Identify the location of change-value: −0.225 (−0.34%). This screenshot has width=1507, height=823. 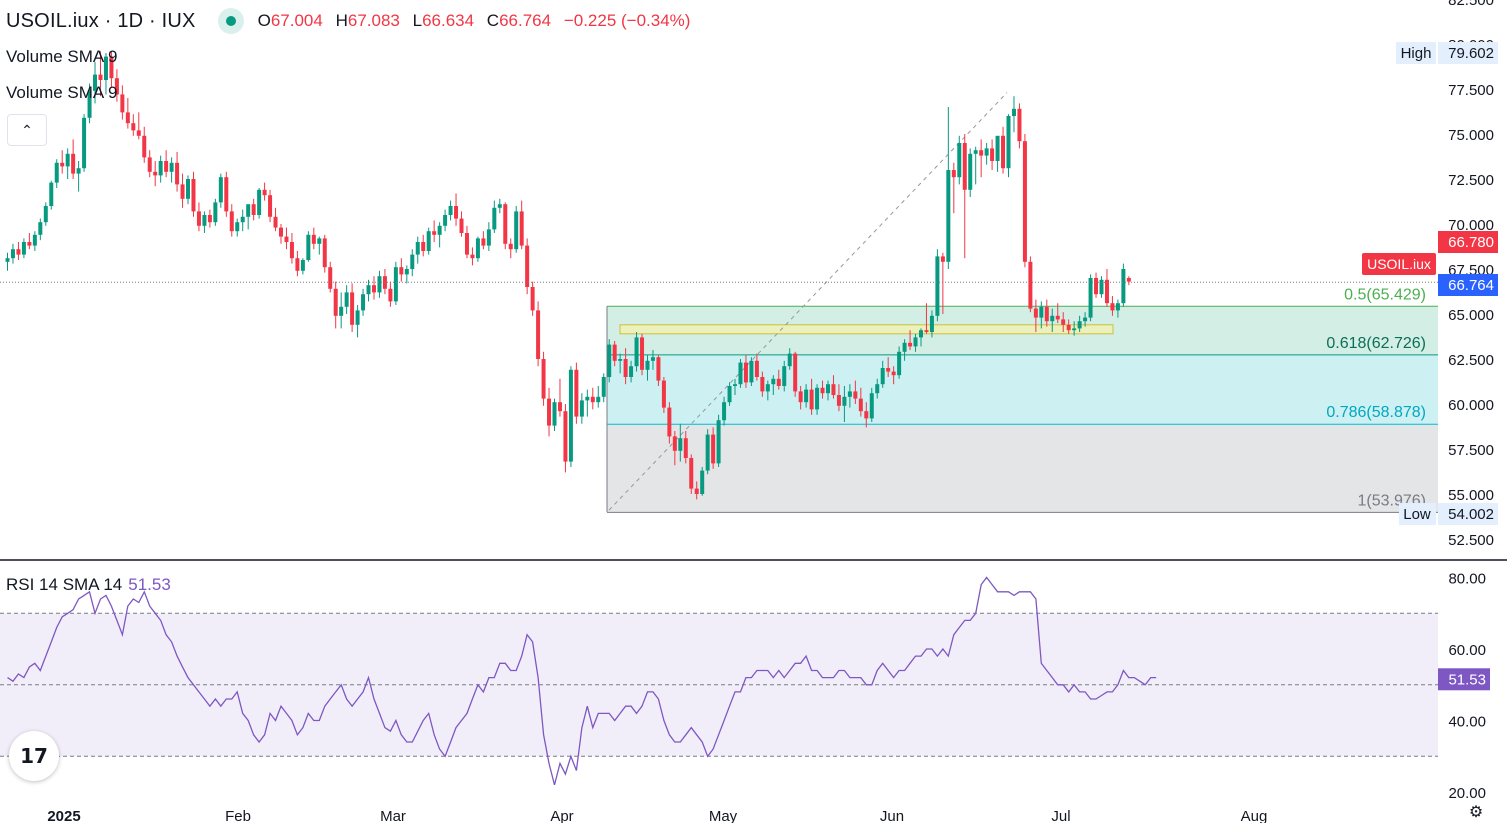
(627, 20).